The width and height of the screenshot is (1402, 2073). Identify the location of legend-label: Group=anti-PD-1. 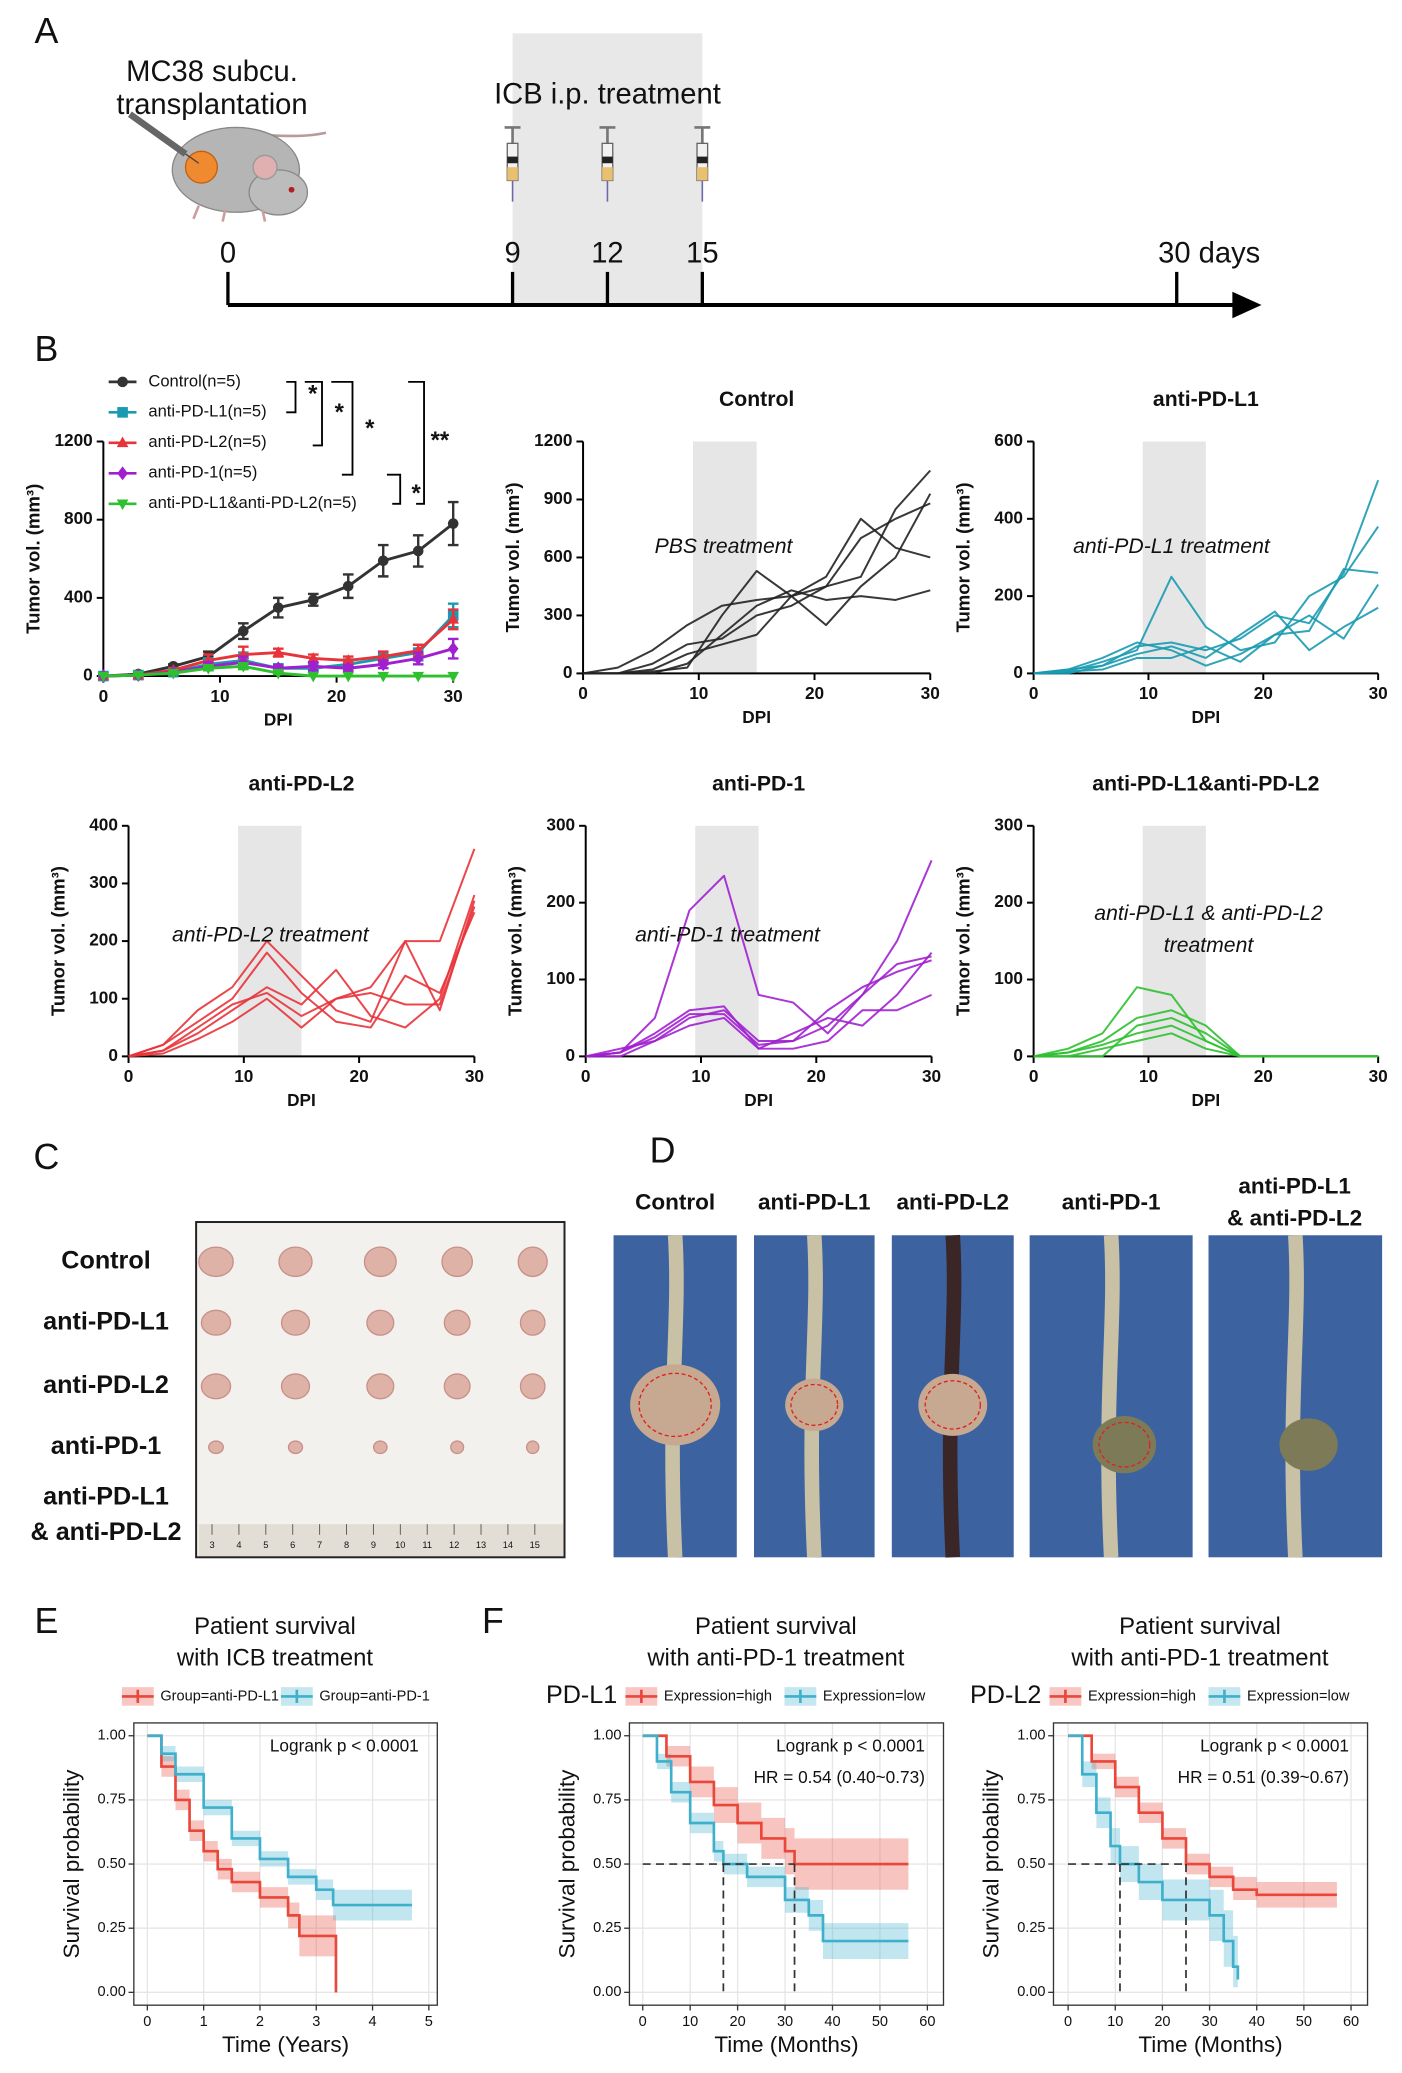
(374, 1696).